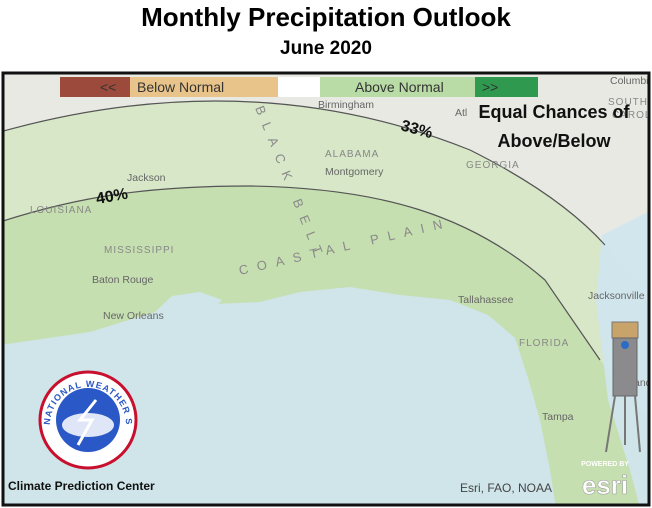  What do you see at coordinates (544, 343) in the screenshot?
I see `place: FLORIDA` at bounding box center [544, 343].